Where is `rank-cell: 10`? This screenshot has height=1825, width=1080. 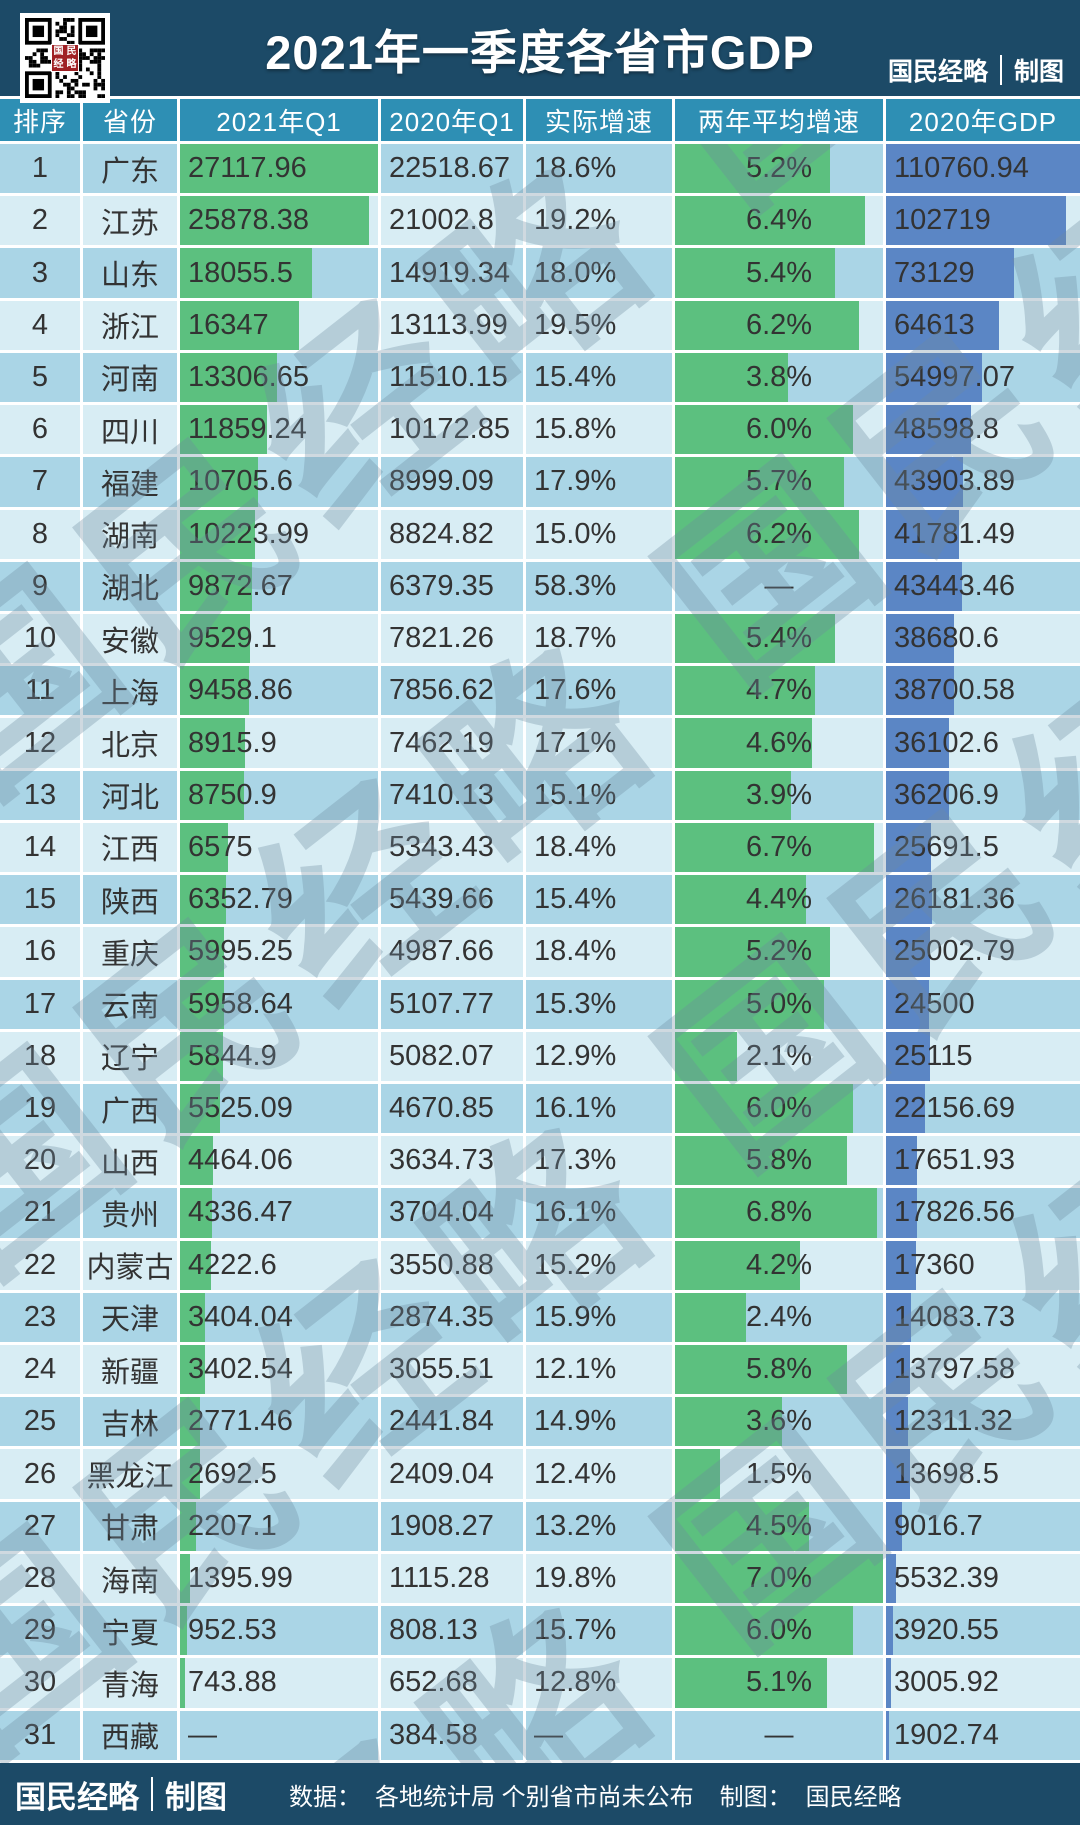 rank-cell: 10 is located at coordinates (41, 638).